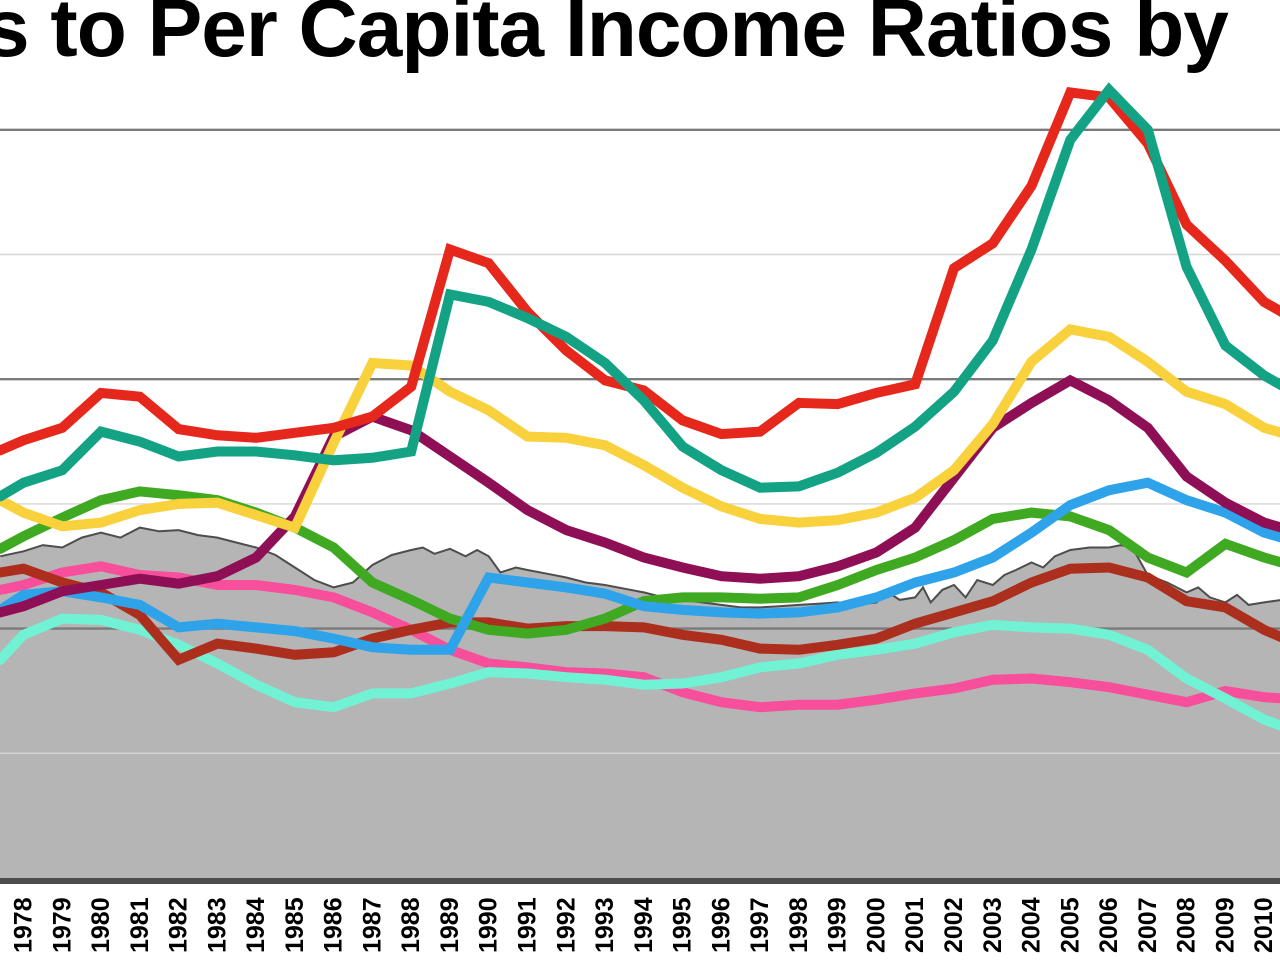 This screenshot has width=1280, height=960. I want to click on x-axis-tick-label: 1998, so click(799, 925).